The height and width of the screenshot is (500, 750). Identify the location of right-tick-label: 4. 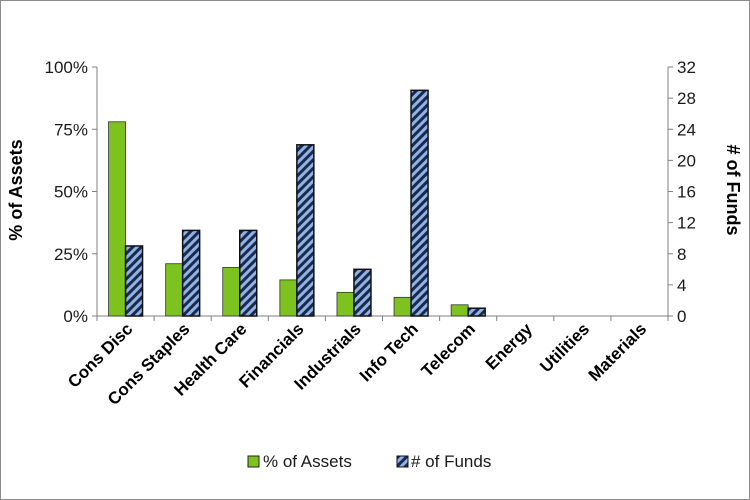
(681, 285).